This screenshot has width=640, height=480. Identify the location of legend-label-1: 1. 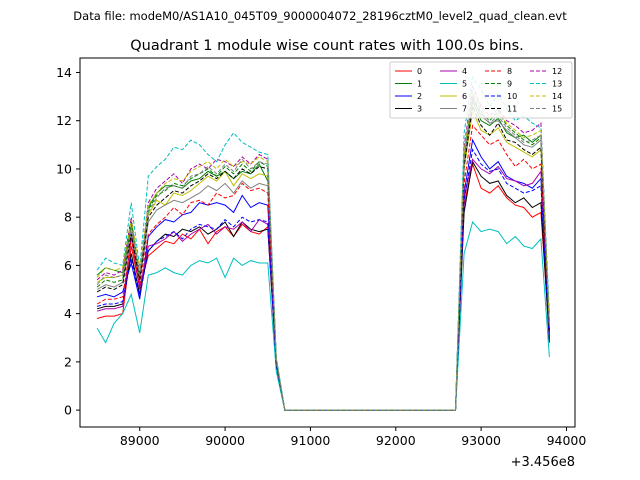
(419, 84).